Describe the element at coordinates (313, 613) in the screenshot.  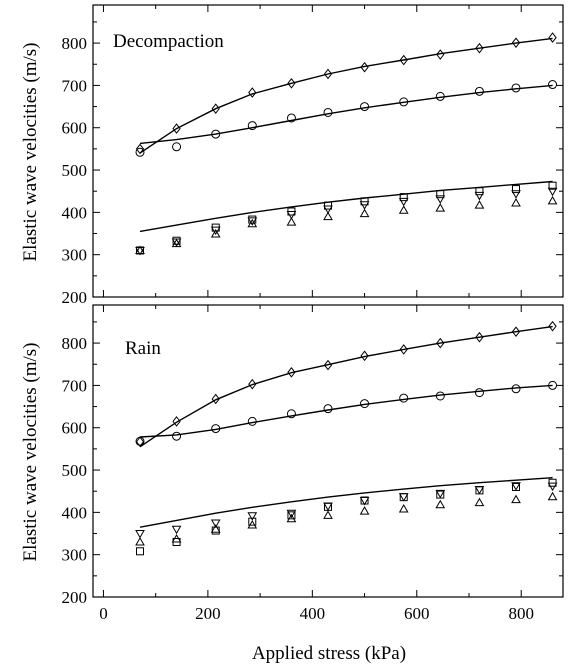
I see `x-tick-label: 400` at that location.